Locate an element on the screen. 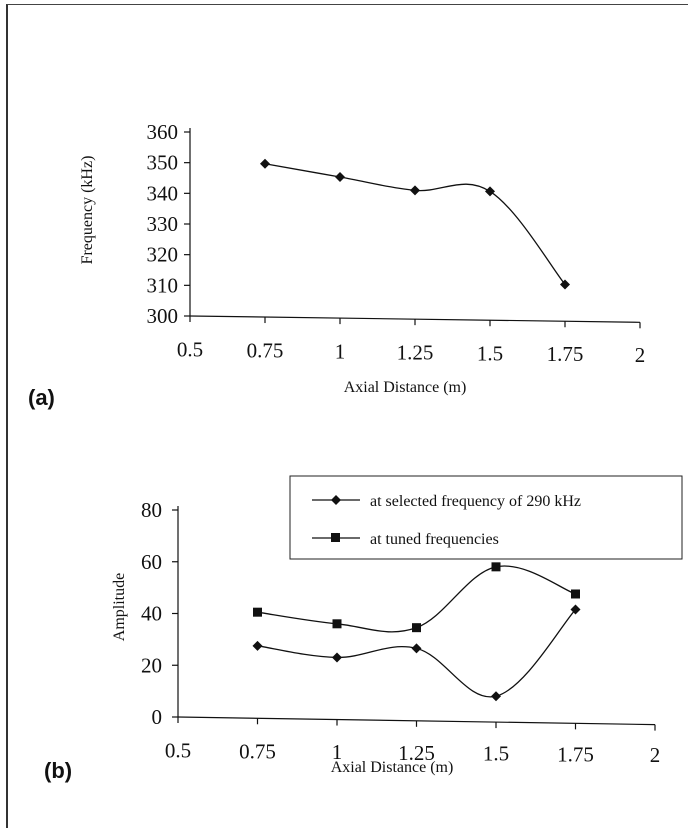  x-tick-label-a: 1.25 is located at coordinates (415, 352).